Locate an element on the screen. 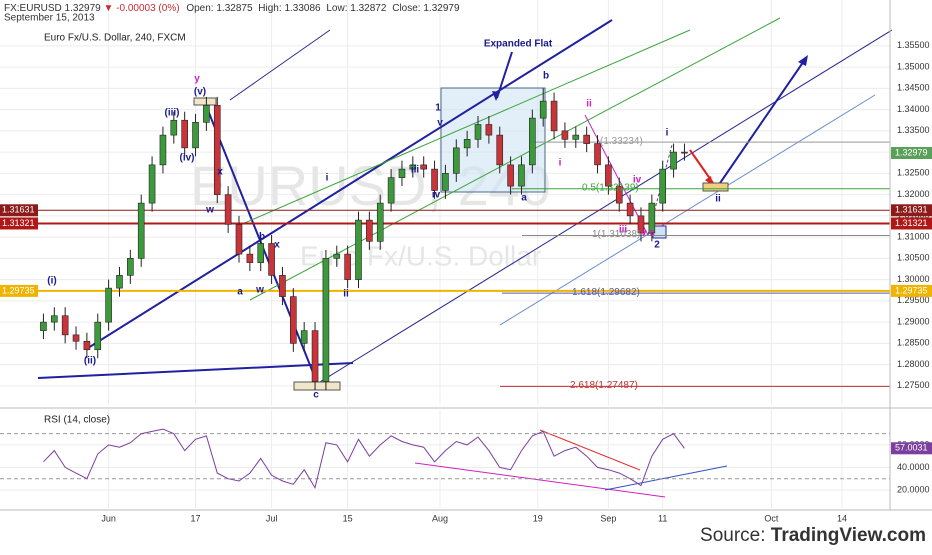 This screenshot has height=555, width=932. wave-label: a is located at coordinates (524, 198).